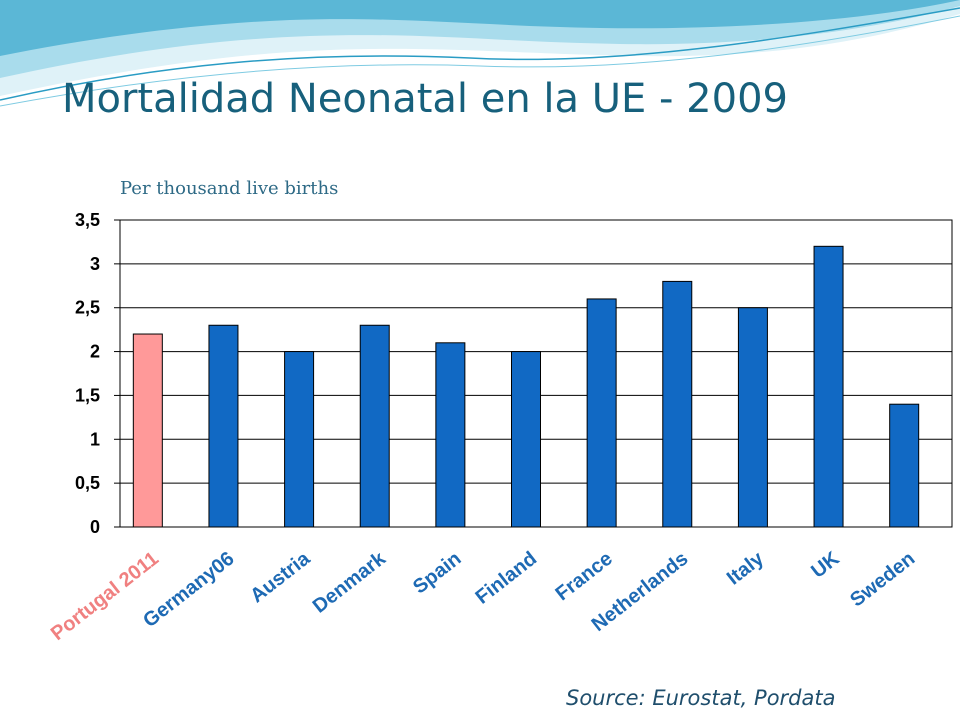  Describe the element at coordinates (701, 698) in the screenshot. I see `source-note: Source: Eurostat, Pordata` at that location.